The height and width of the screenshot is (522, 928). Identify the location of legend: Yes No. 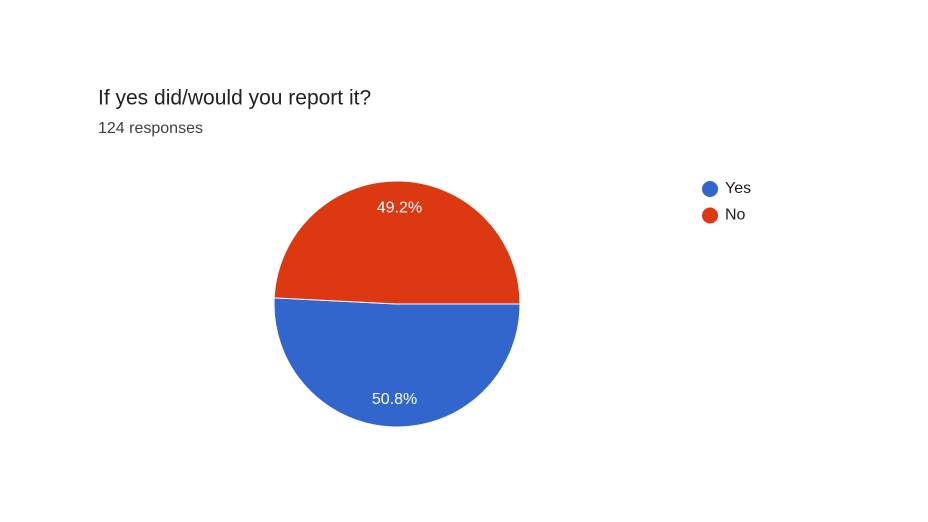
(726, 202).